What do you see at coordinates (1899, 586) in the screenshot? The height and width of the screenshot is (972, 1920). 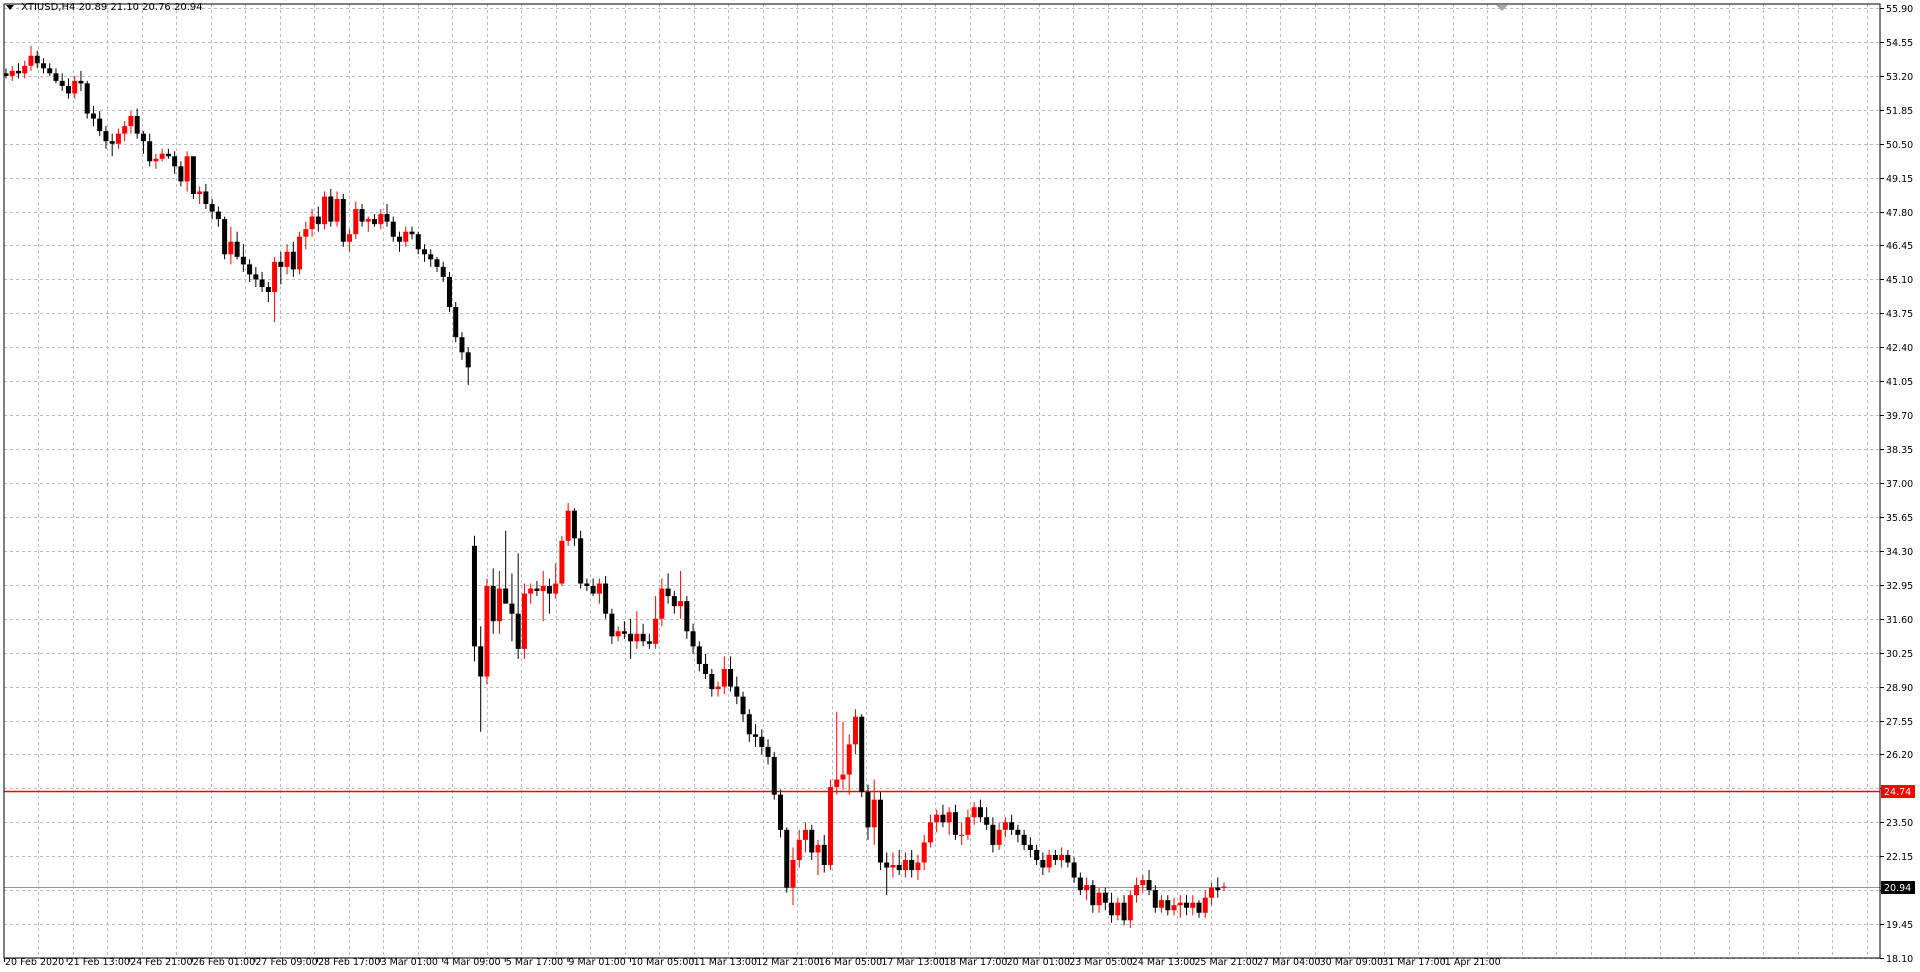 I see `y-tick-label: 32.95` at bounding box center [1899, 586].